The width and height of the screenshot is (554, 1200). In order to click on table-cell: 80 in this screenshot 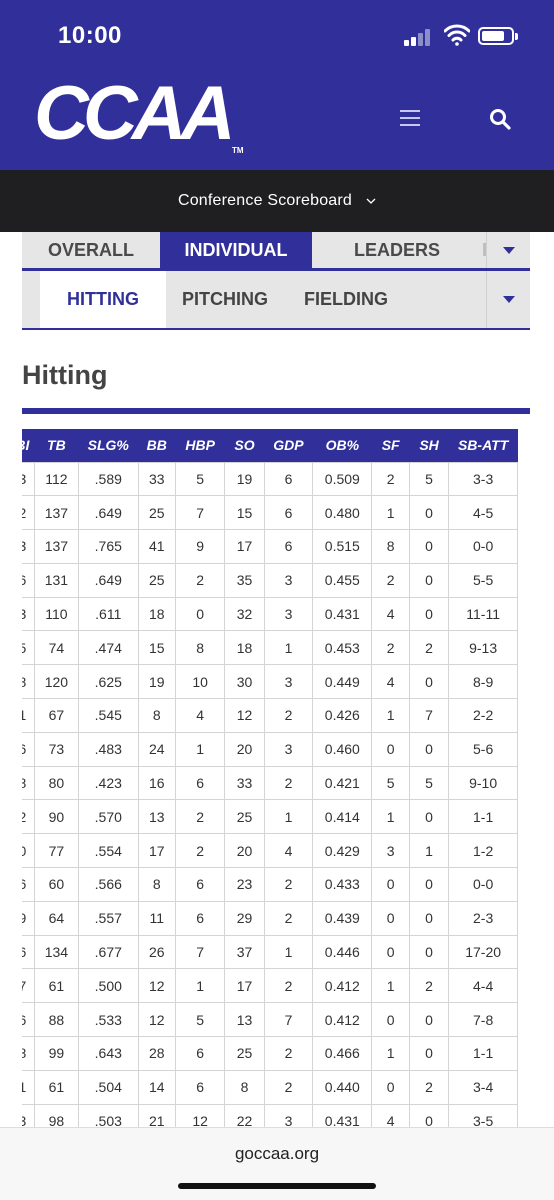, I will do `click(56, 783)`.